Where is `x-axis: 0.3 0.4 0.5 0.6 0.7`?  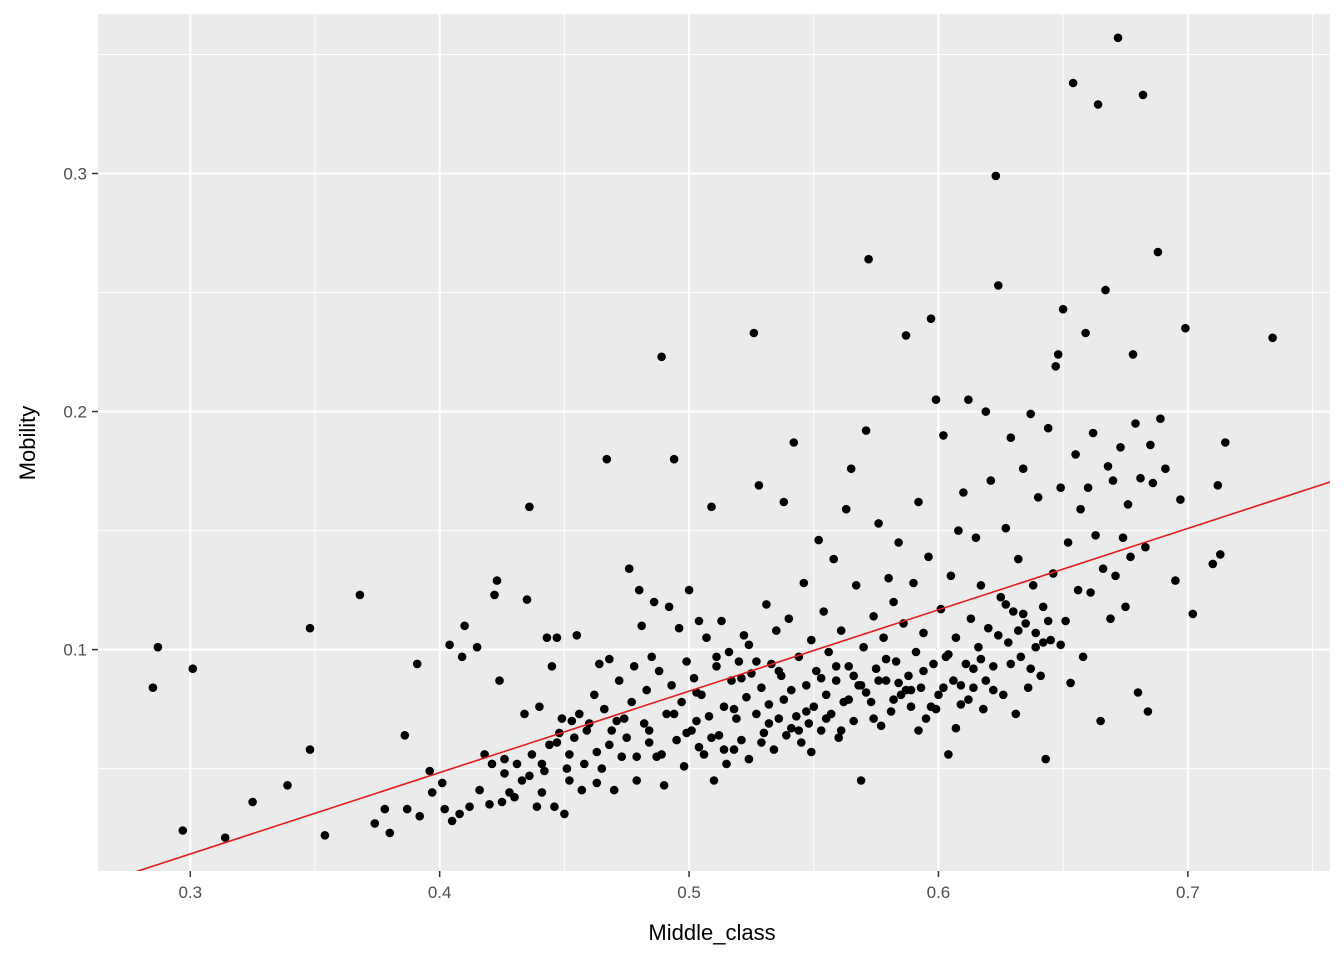 x-axis: 0.3 0.4 0.5 0.6 0.7 is located at coordinates (689, 886).